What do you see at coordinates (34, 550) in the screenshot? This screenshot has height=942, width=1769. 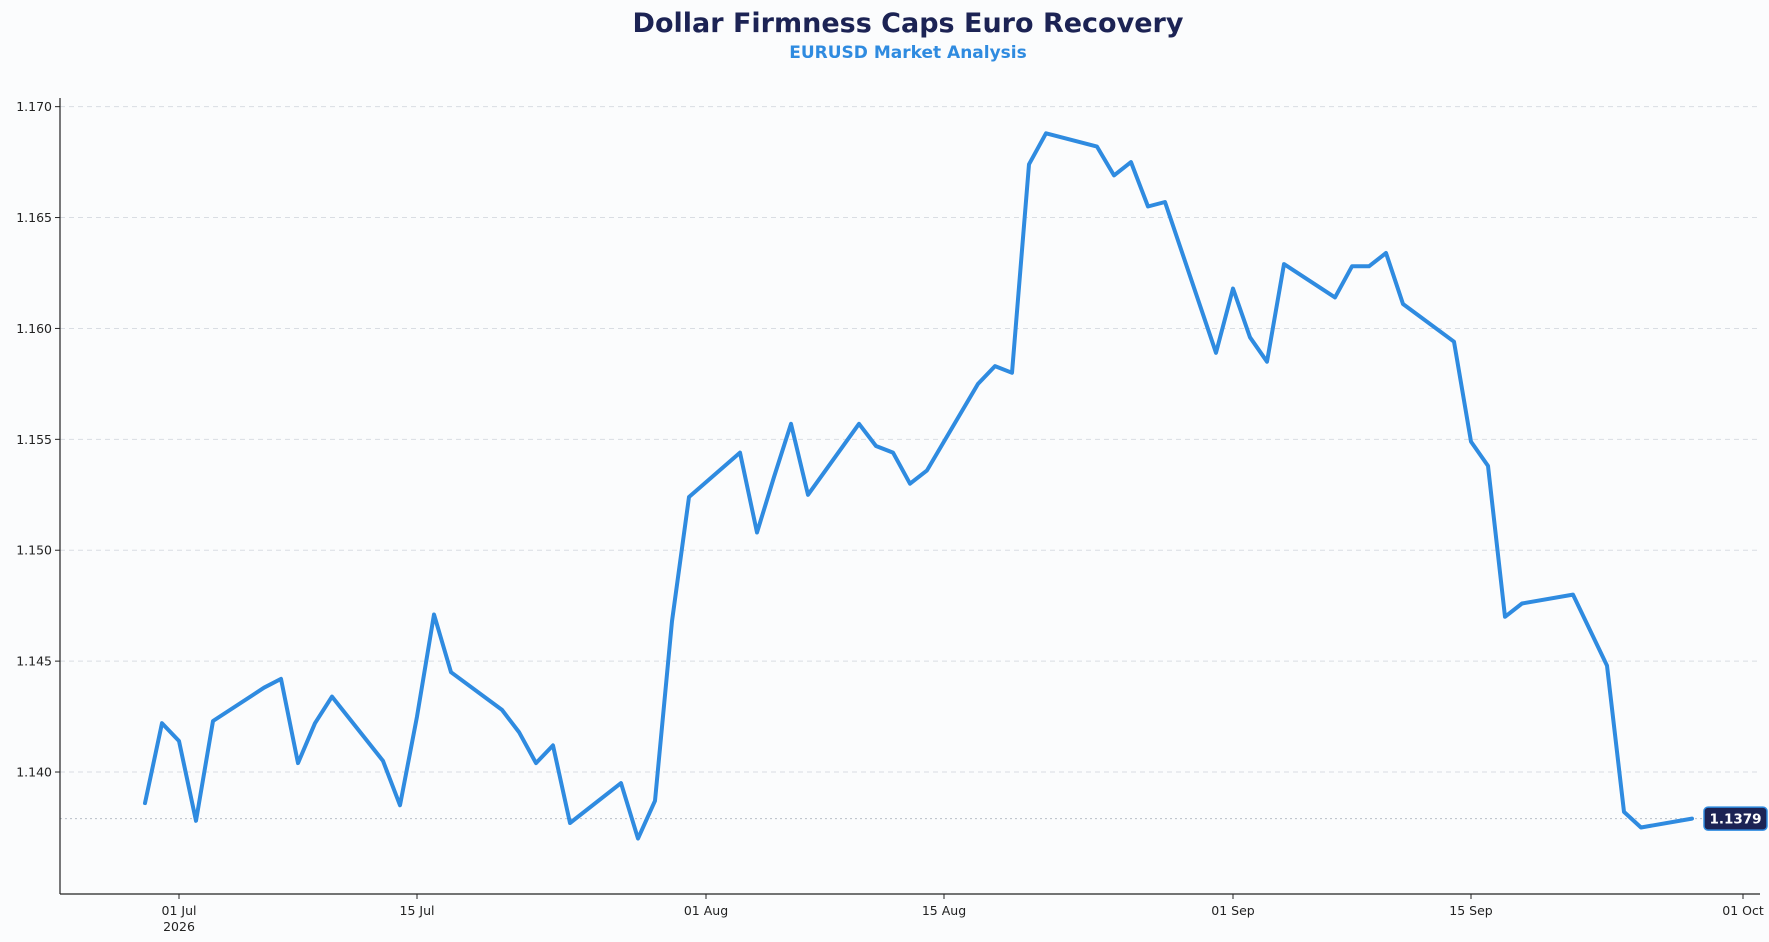 I see `y-tick-label: 1.150` at bounding box center [34, 550].